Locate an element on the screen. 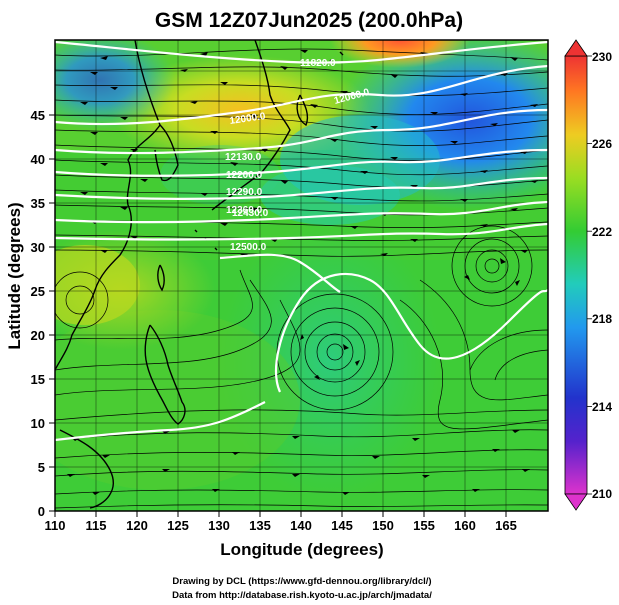  colorbar-bottom-arrow is located at coordinates (576, 502).